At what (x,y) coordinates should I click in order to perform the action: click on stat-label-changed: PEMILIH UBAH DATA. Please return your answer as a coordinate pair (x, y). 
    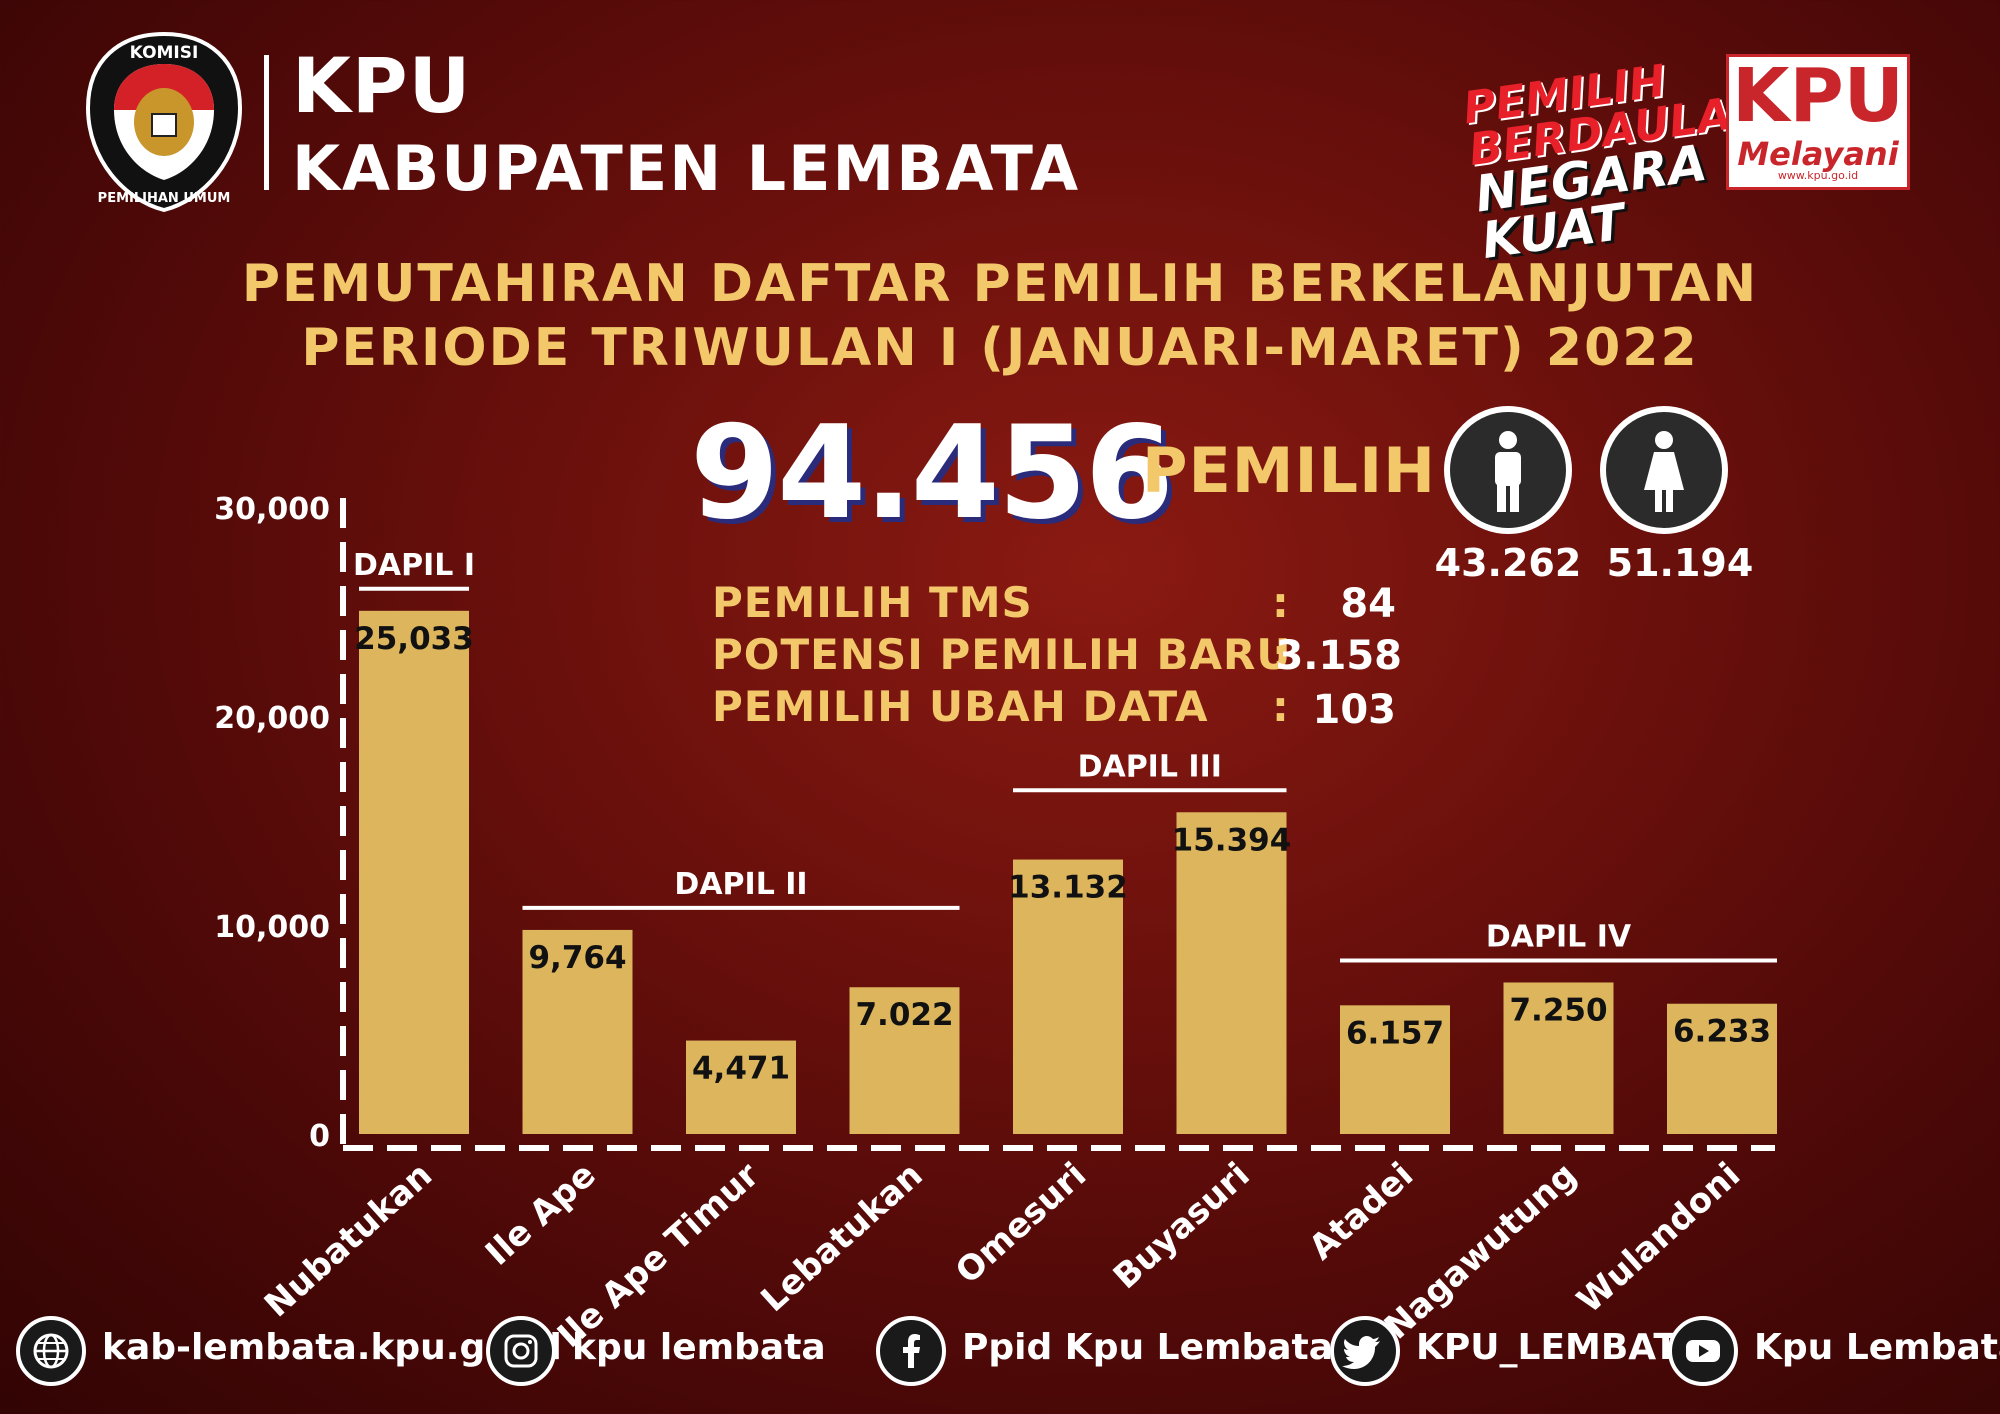
    Looking at the image, I should click on (960, 706).